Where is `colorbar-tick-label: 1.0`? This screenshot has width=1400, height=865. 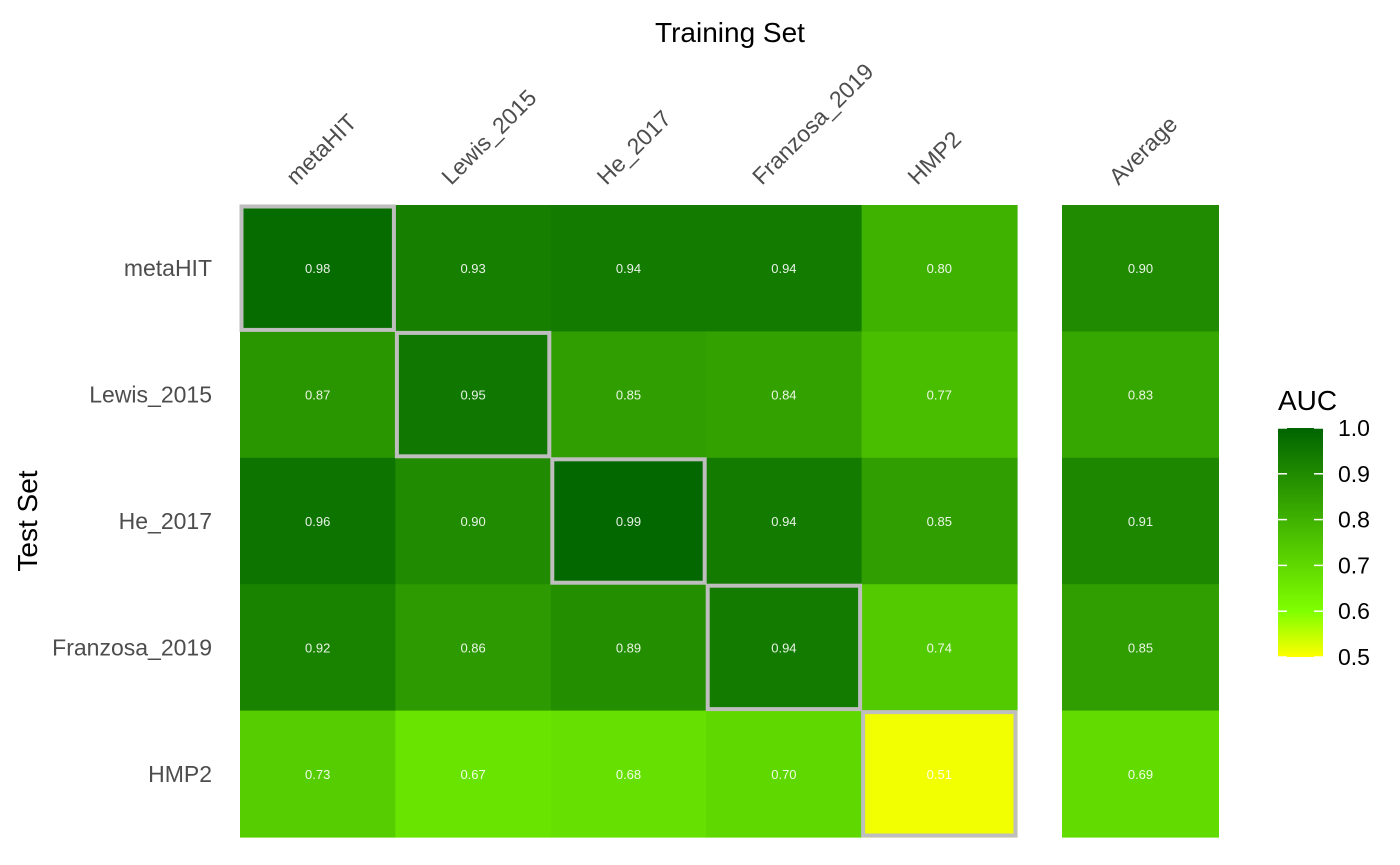 colorbar-tick-label: 1.0 is located at coordinates (1354, 428).